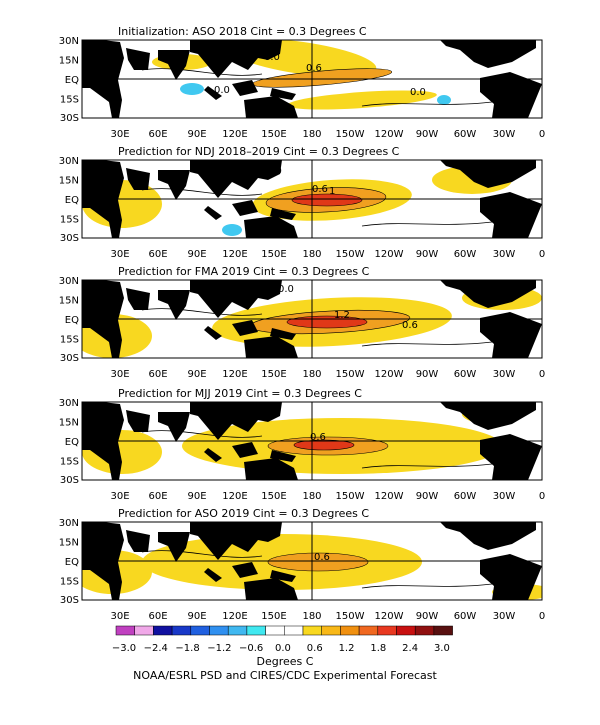 The image size is (600, 725). What do you see at coordinates (124, 648) in the screenshot?
I see `colorbar-tick-label: −3.0` at bounding box center [124, 648].